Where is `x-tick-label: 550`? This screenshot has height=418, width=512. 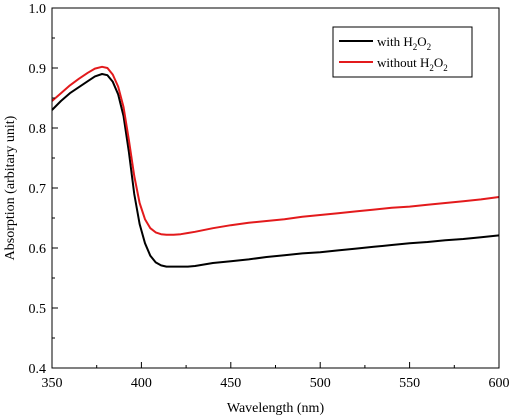
x-tick-label: 550 is located at coordinates (409, 383).